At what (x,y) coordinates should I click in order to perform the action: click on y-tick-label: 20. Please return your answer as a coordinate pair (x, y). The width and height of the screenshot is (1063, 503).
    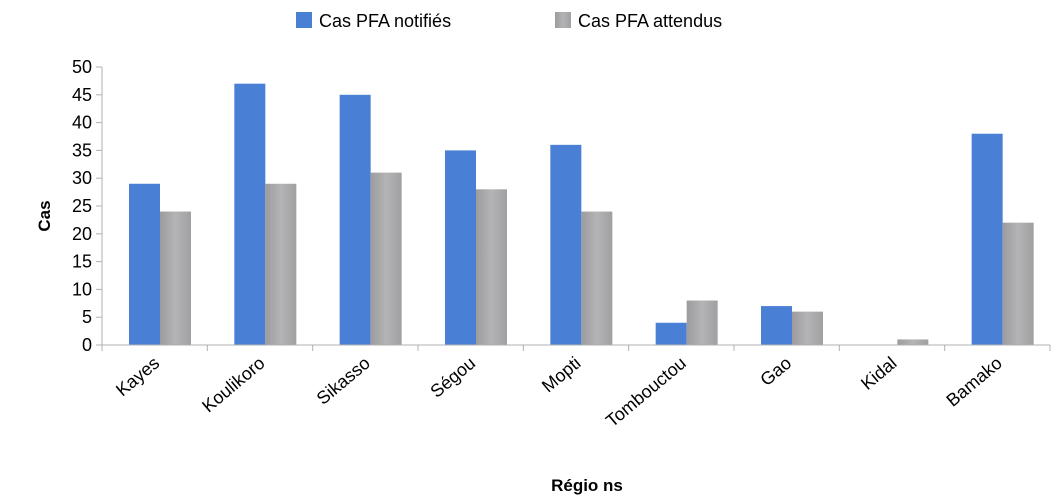
    Looking at the image, I should click on (82, 234).